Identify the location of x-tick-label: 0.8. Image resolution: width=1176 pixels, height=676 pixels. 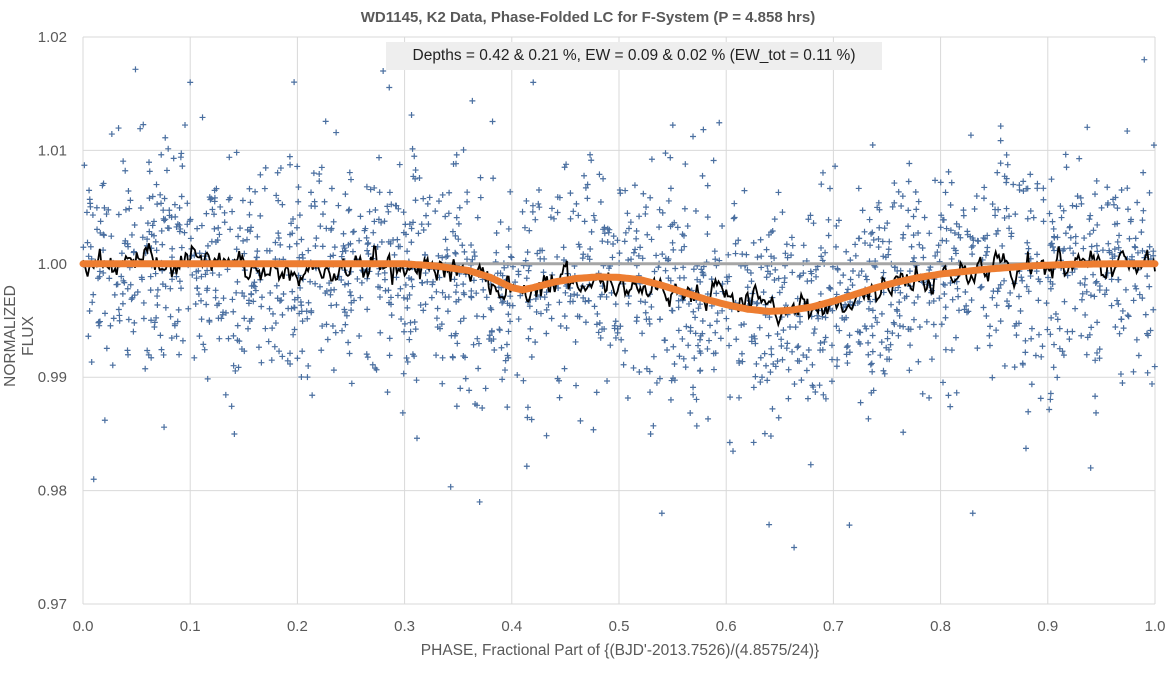
(940, 626).